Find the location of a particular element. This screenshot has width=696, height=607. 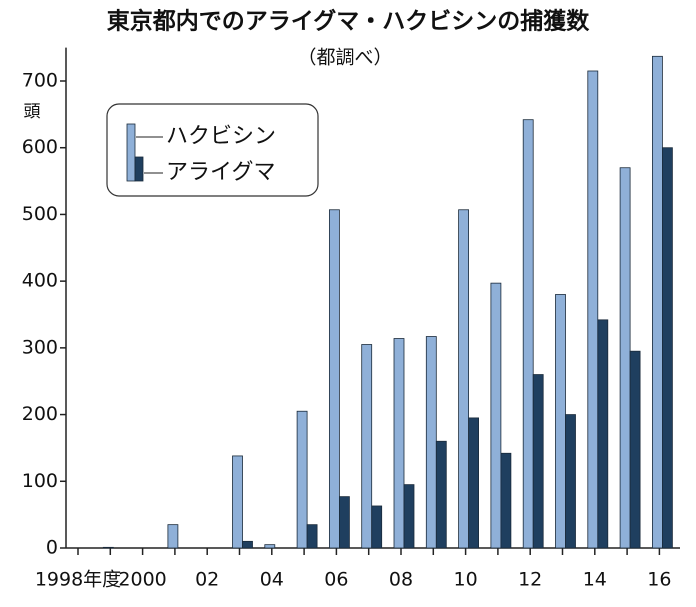

y-tick-label: 400 is located at coordinates (40, 281).